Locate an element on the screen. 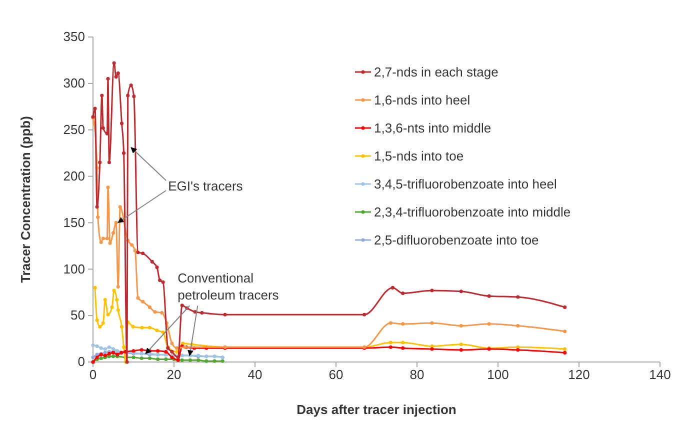  legend-label: 1,6-nds into heel is located at coordinates (422, 100).